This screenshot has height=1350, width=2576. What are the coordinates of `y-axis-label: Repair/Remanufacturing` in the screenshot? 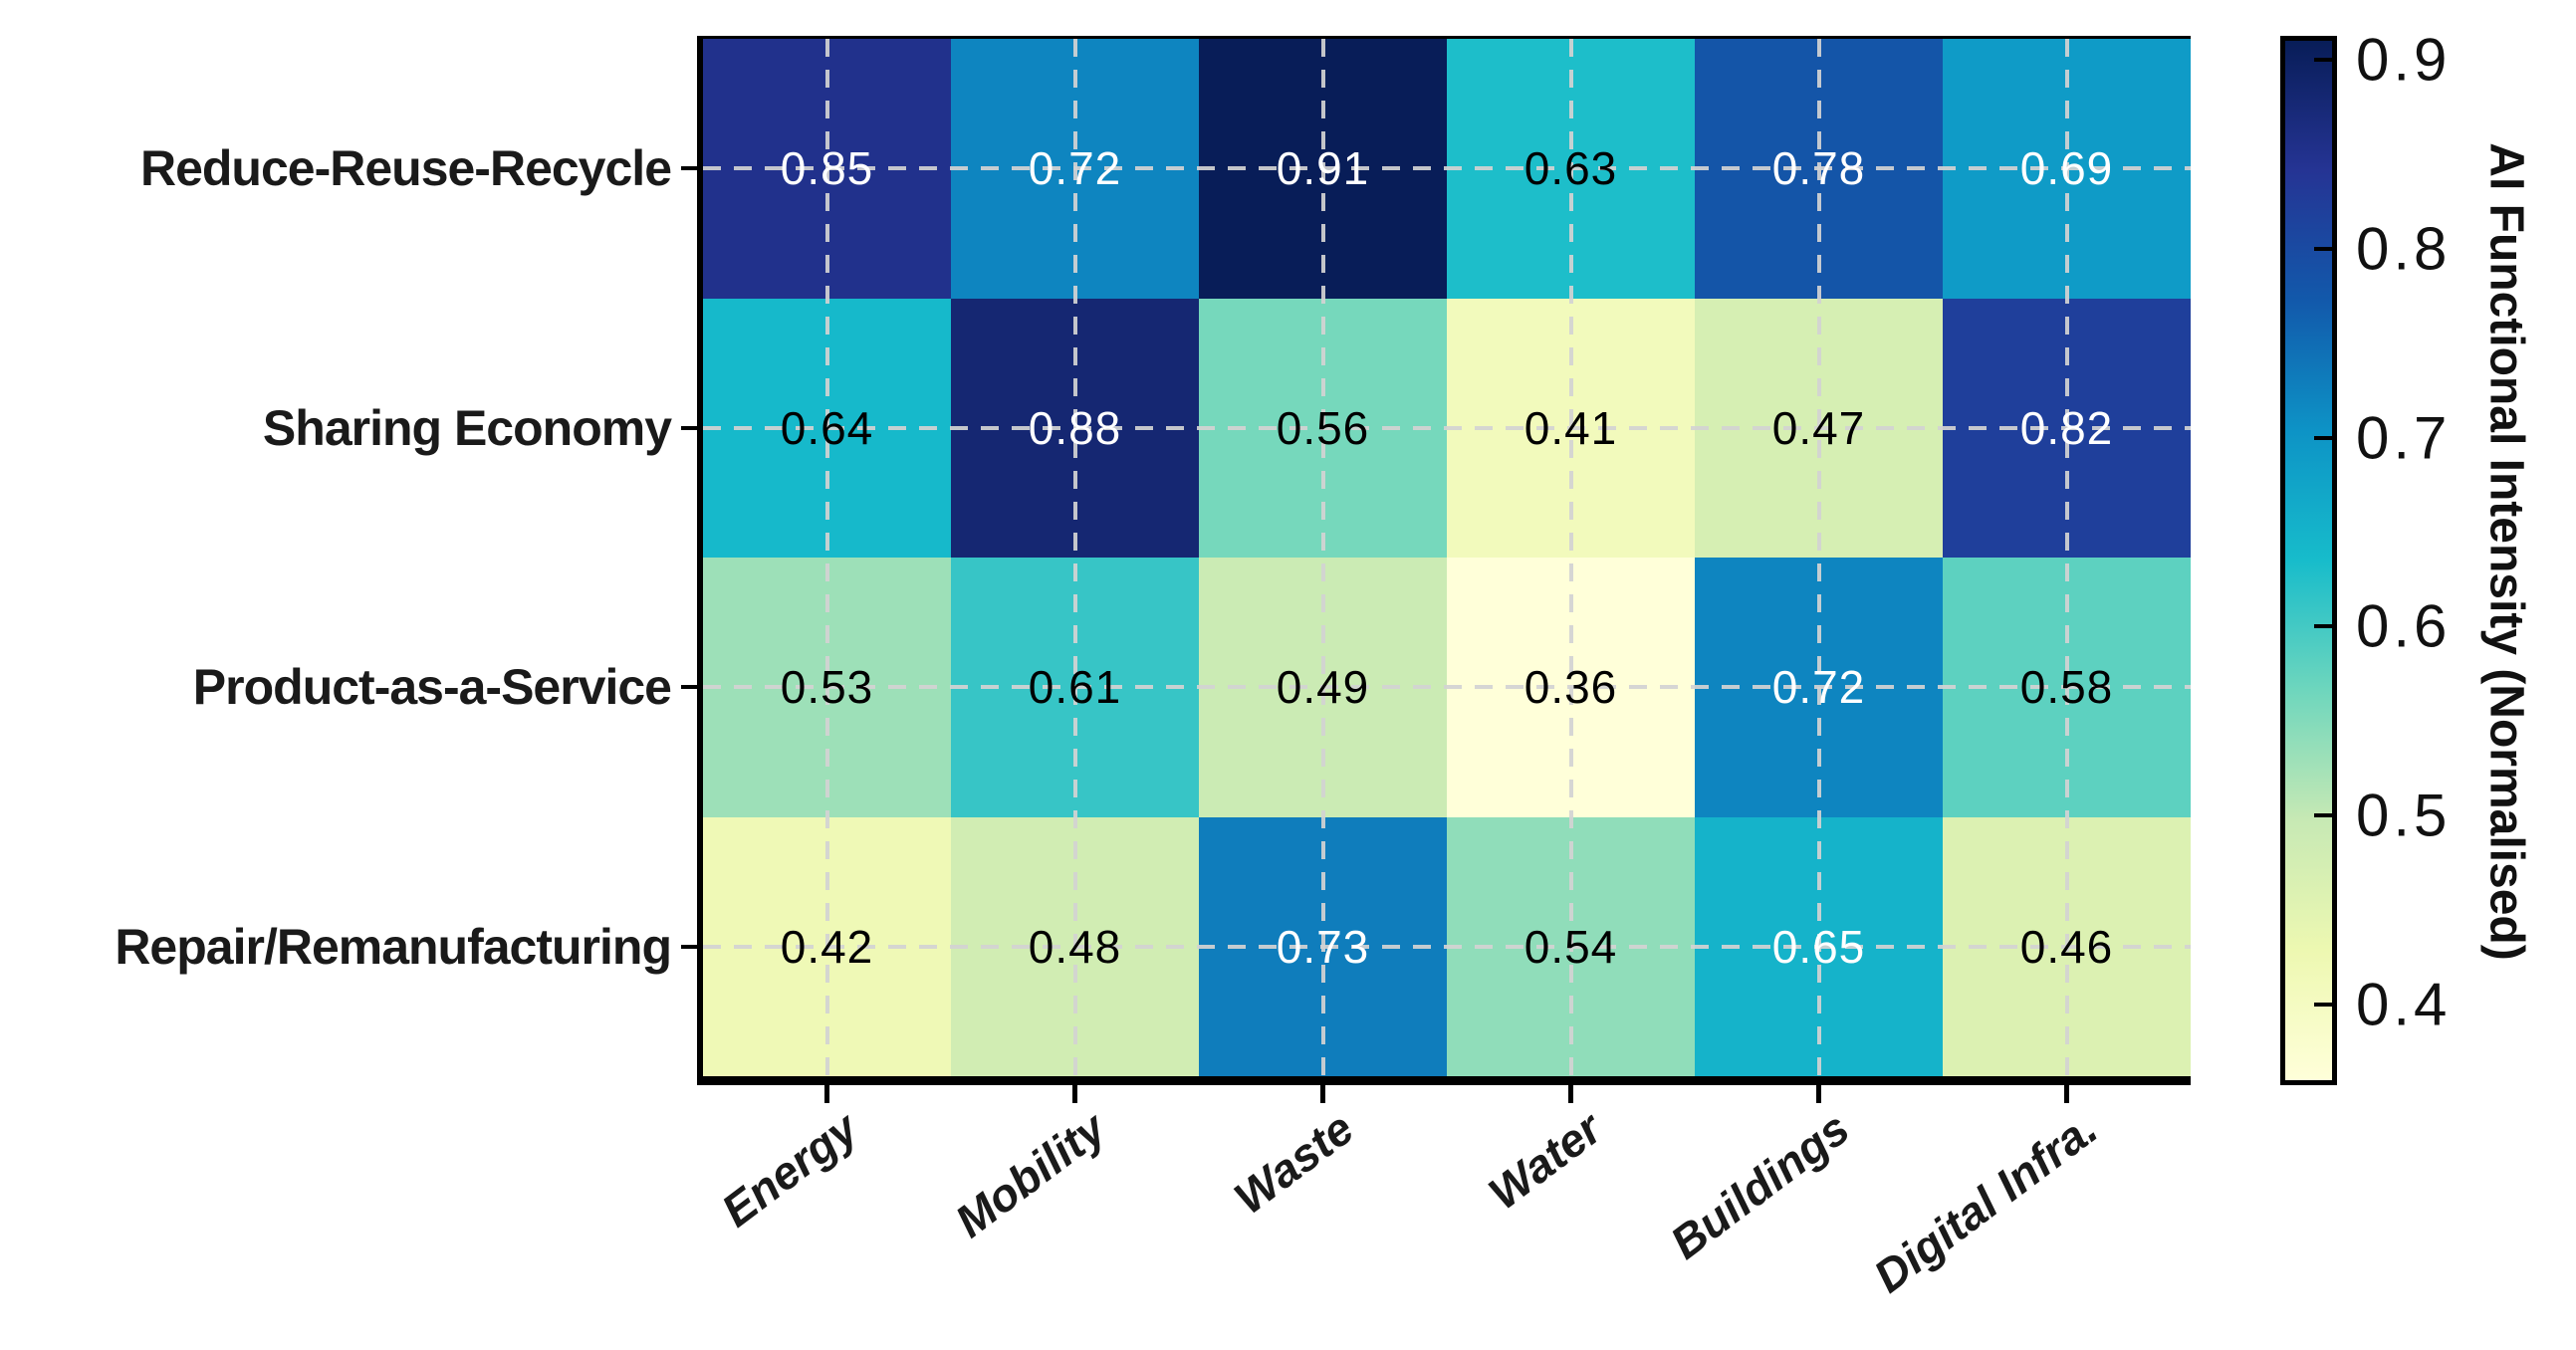 It's located at (393, 946).